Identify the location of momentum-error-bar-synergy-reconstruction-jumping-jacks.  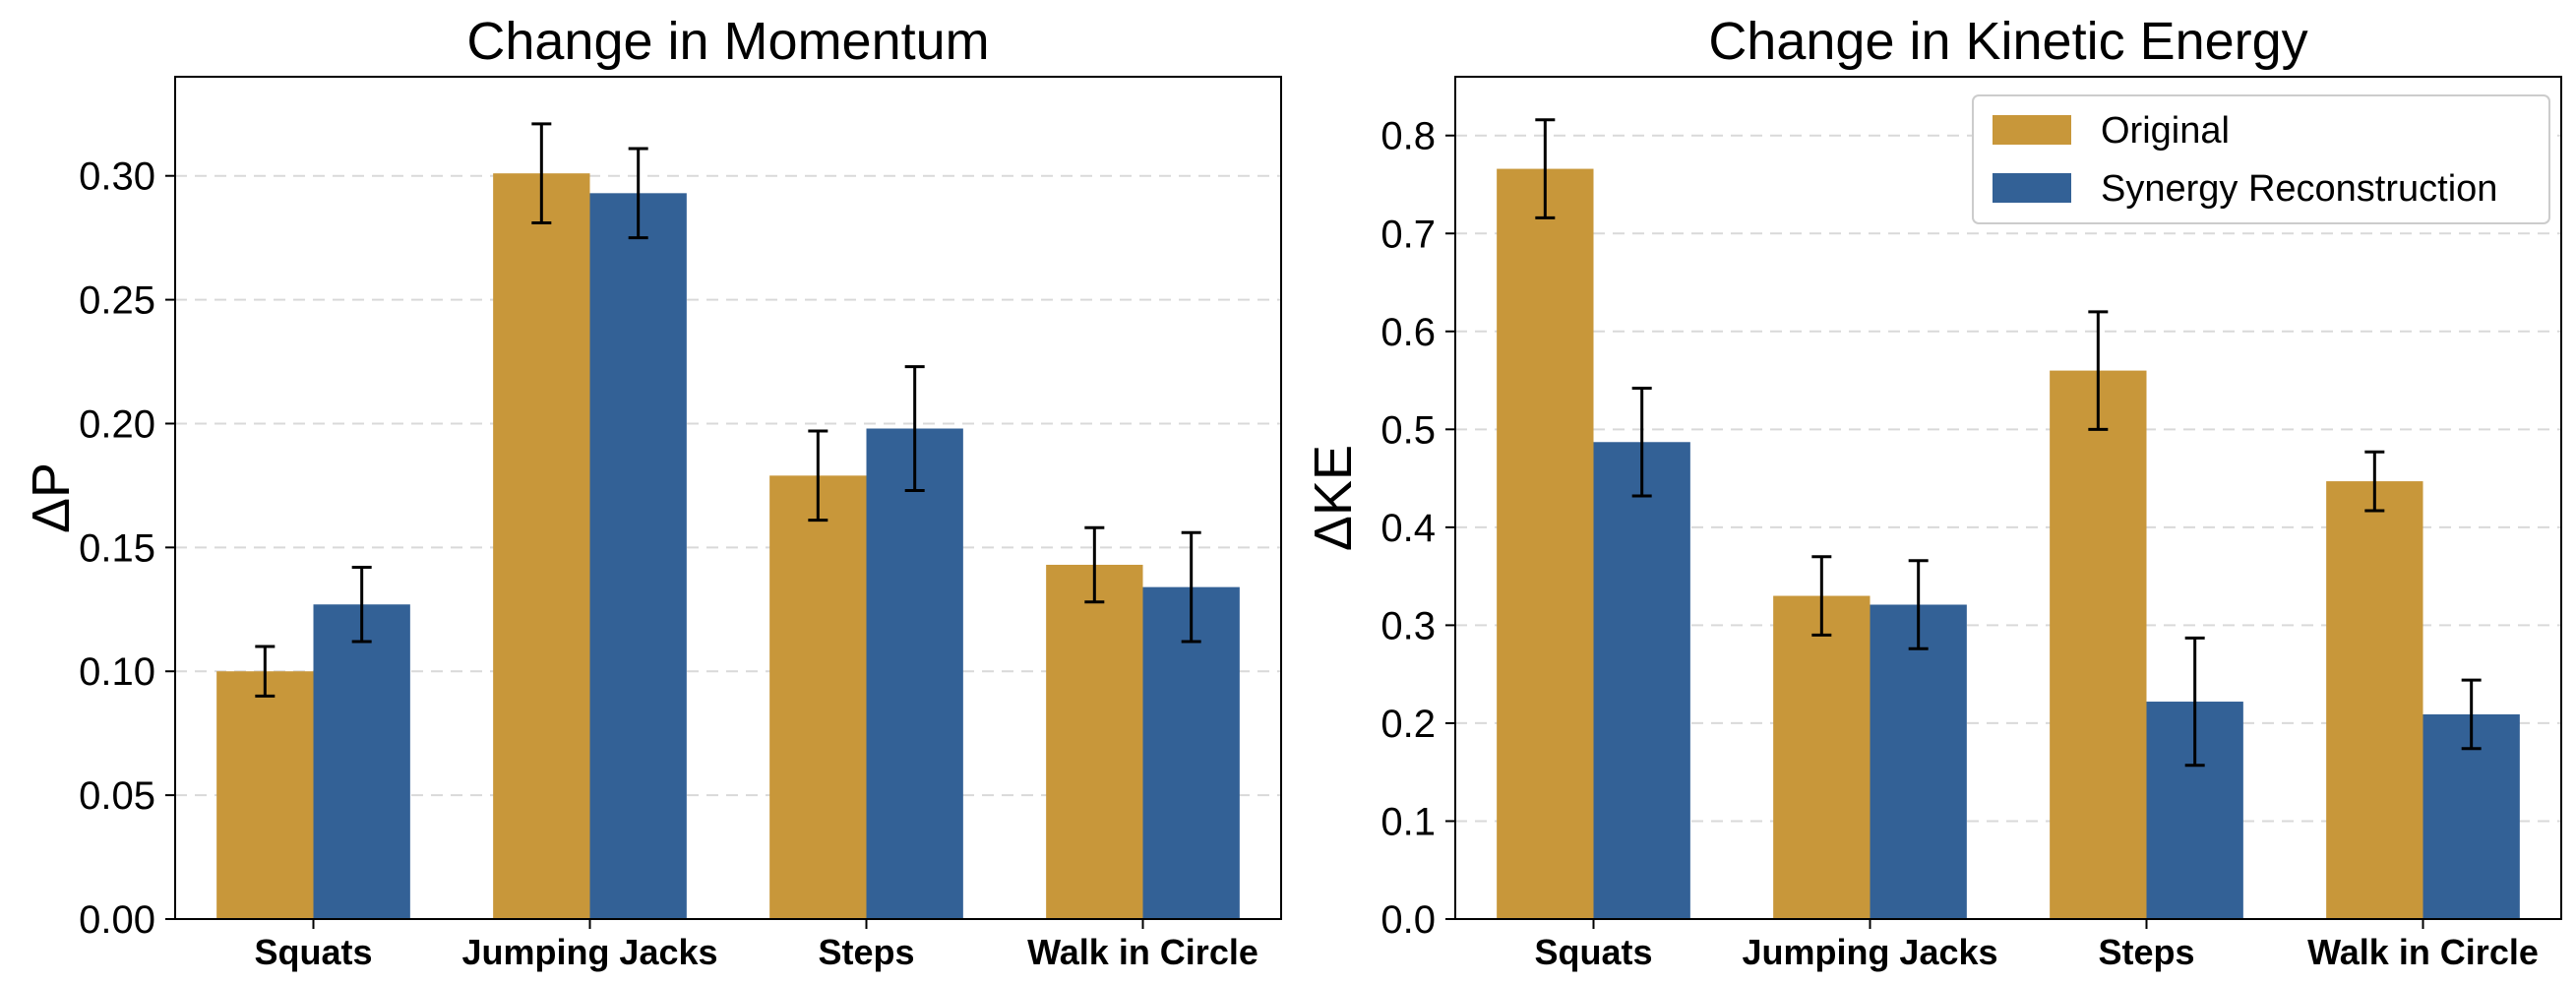
(638, 193).